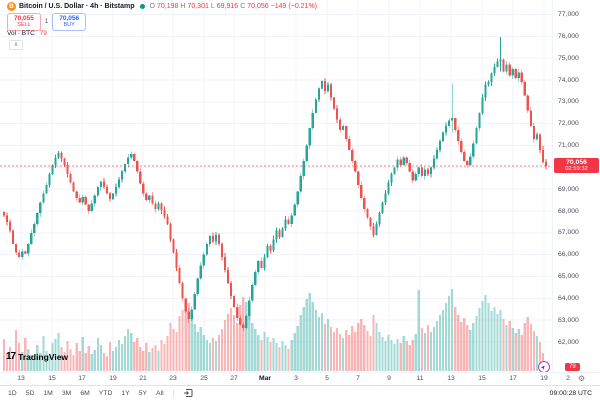 The height and width of the screenshot is (400, 600). I want to click on go-to-date-icon, so click(188, 393).